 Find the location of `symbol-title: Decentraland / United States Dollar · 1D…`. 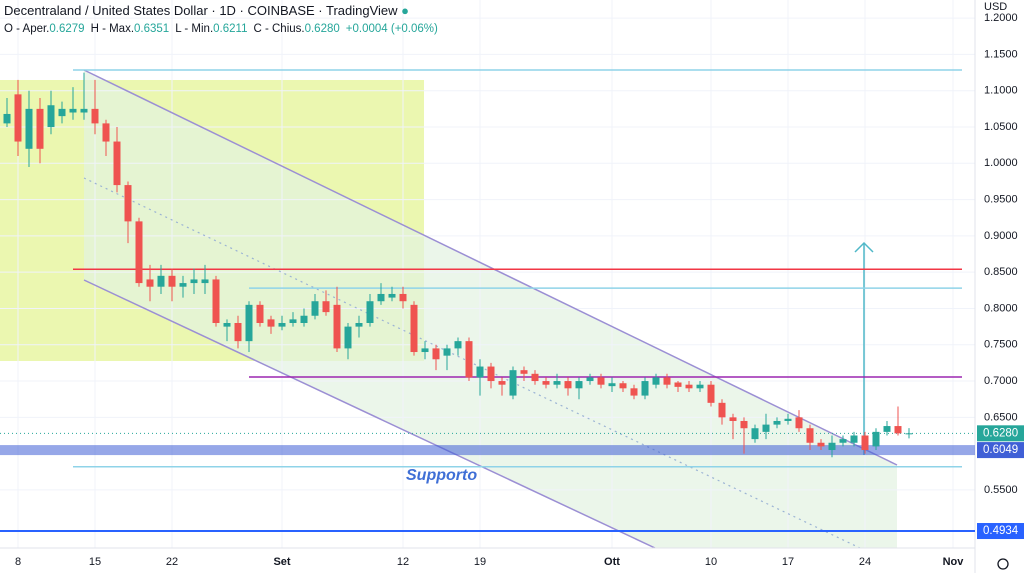

symbol-title: Decentraland / United States Dollar · 1D… is located at coordinates (201, 10).